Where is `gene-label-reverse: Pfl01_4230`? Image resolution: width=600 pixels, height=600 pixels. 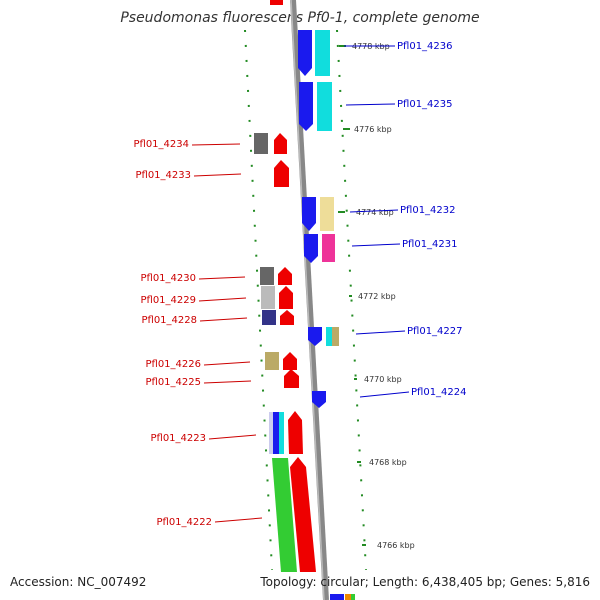
gene-label-reverse: Pfl01_4230 is located at coordinates (168, 278).